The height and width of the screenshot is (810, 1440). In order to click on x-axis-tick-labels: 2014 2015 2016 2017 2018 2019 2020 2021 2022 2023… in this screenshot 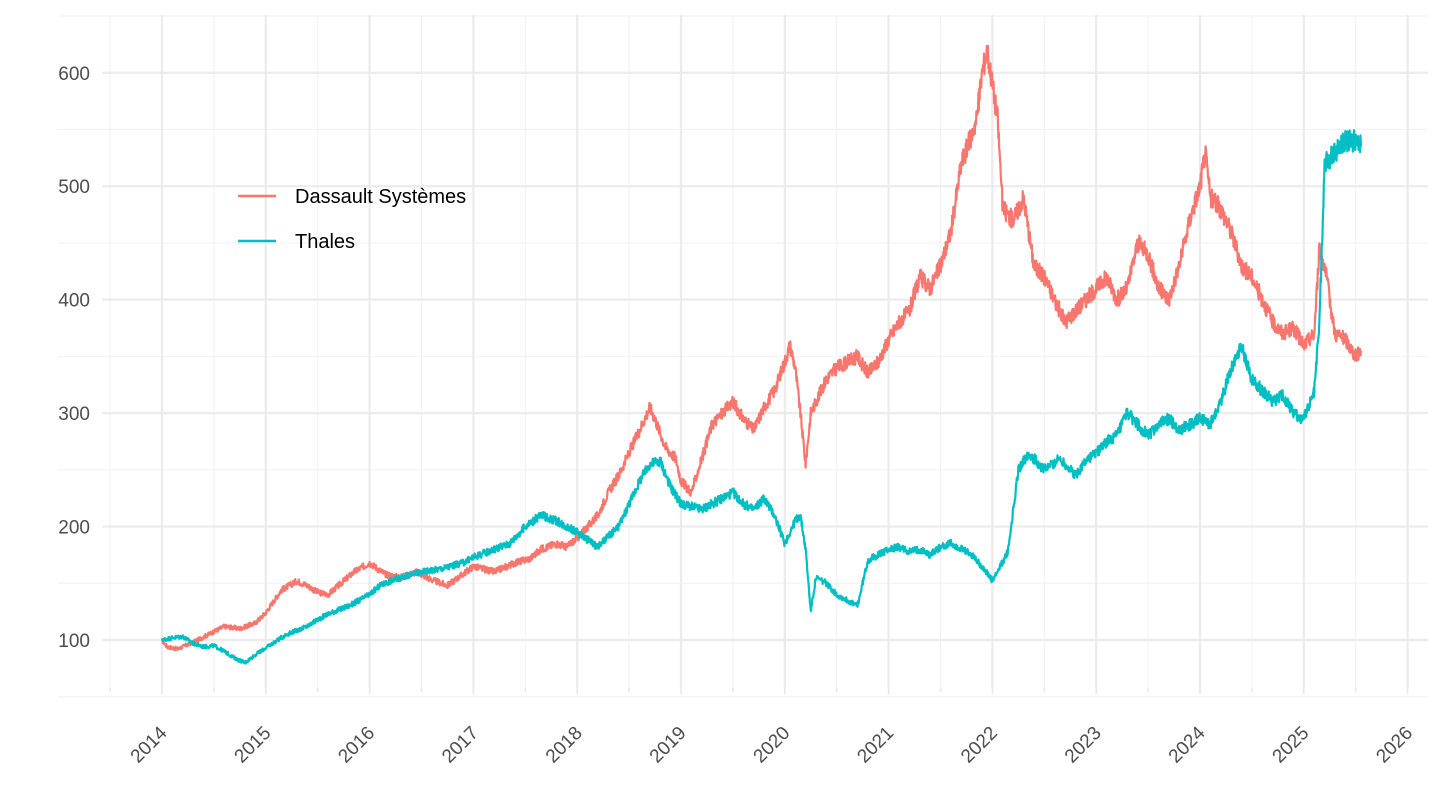, I will do `click(772, 744)`.